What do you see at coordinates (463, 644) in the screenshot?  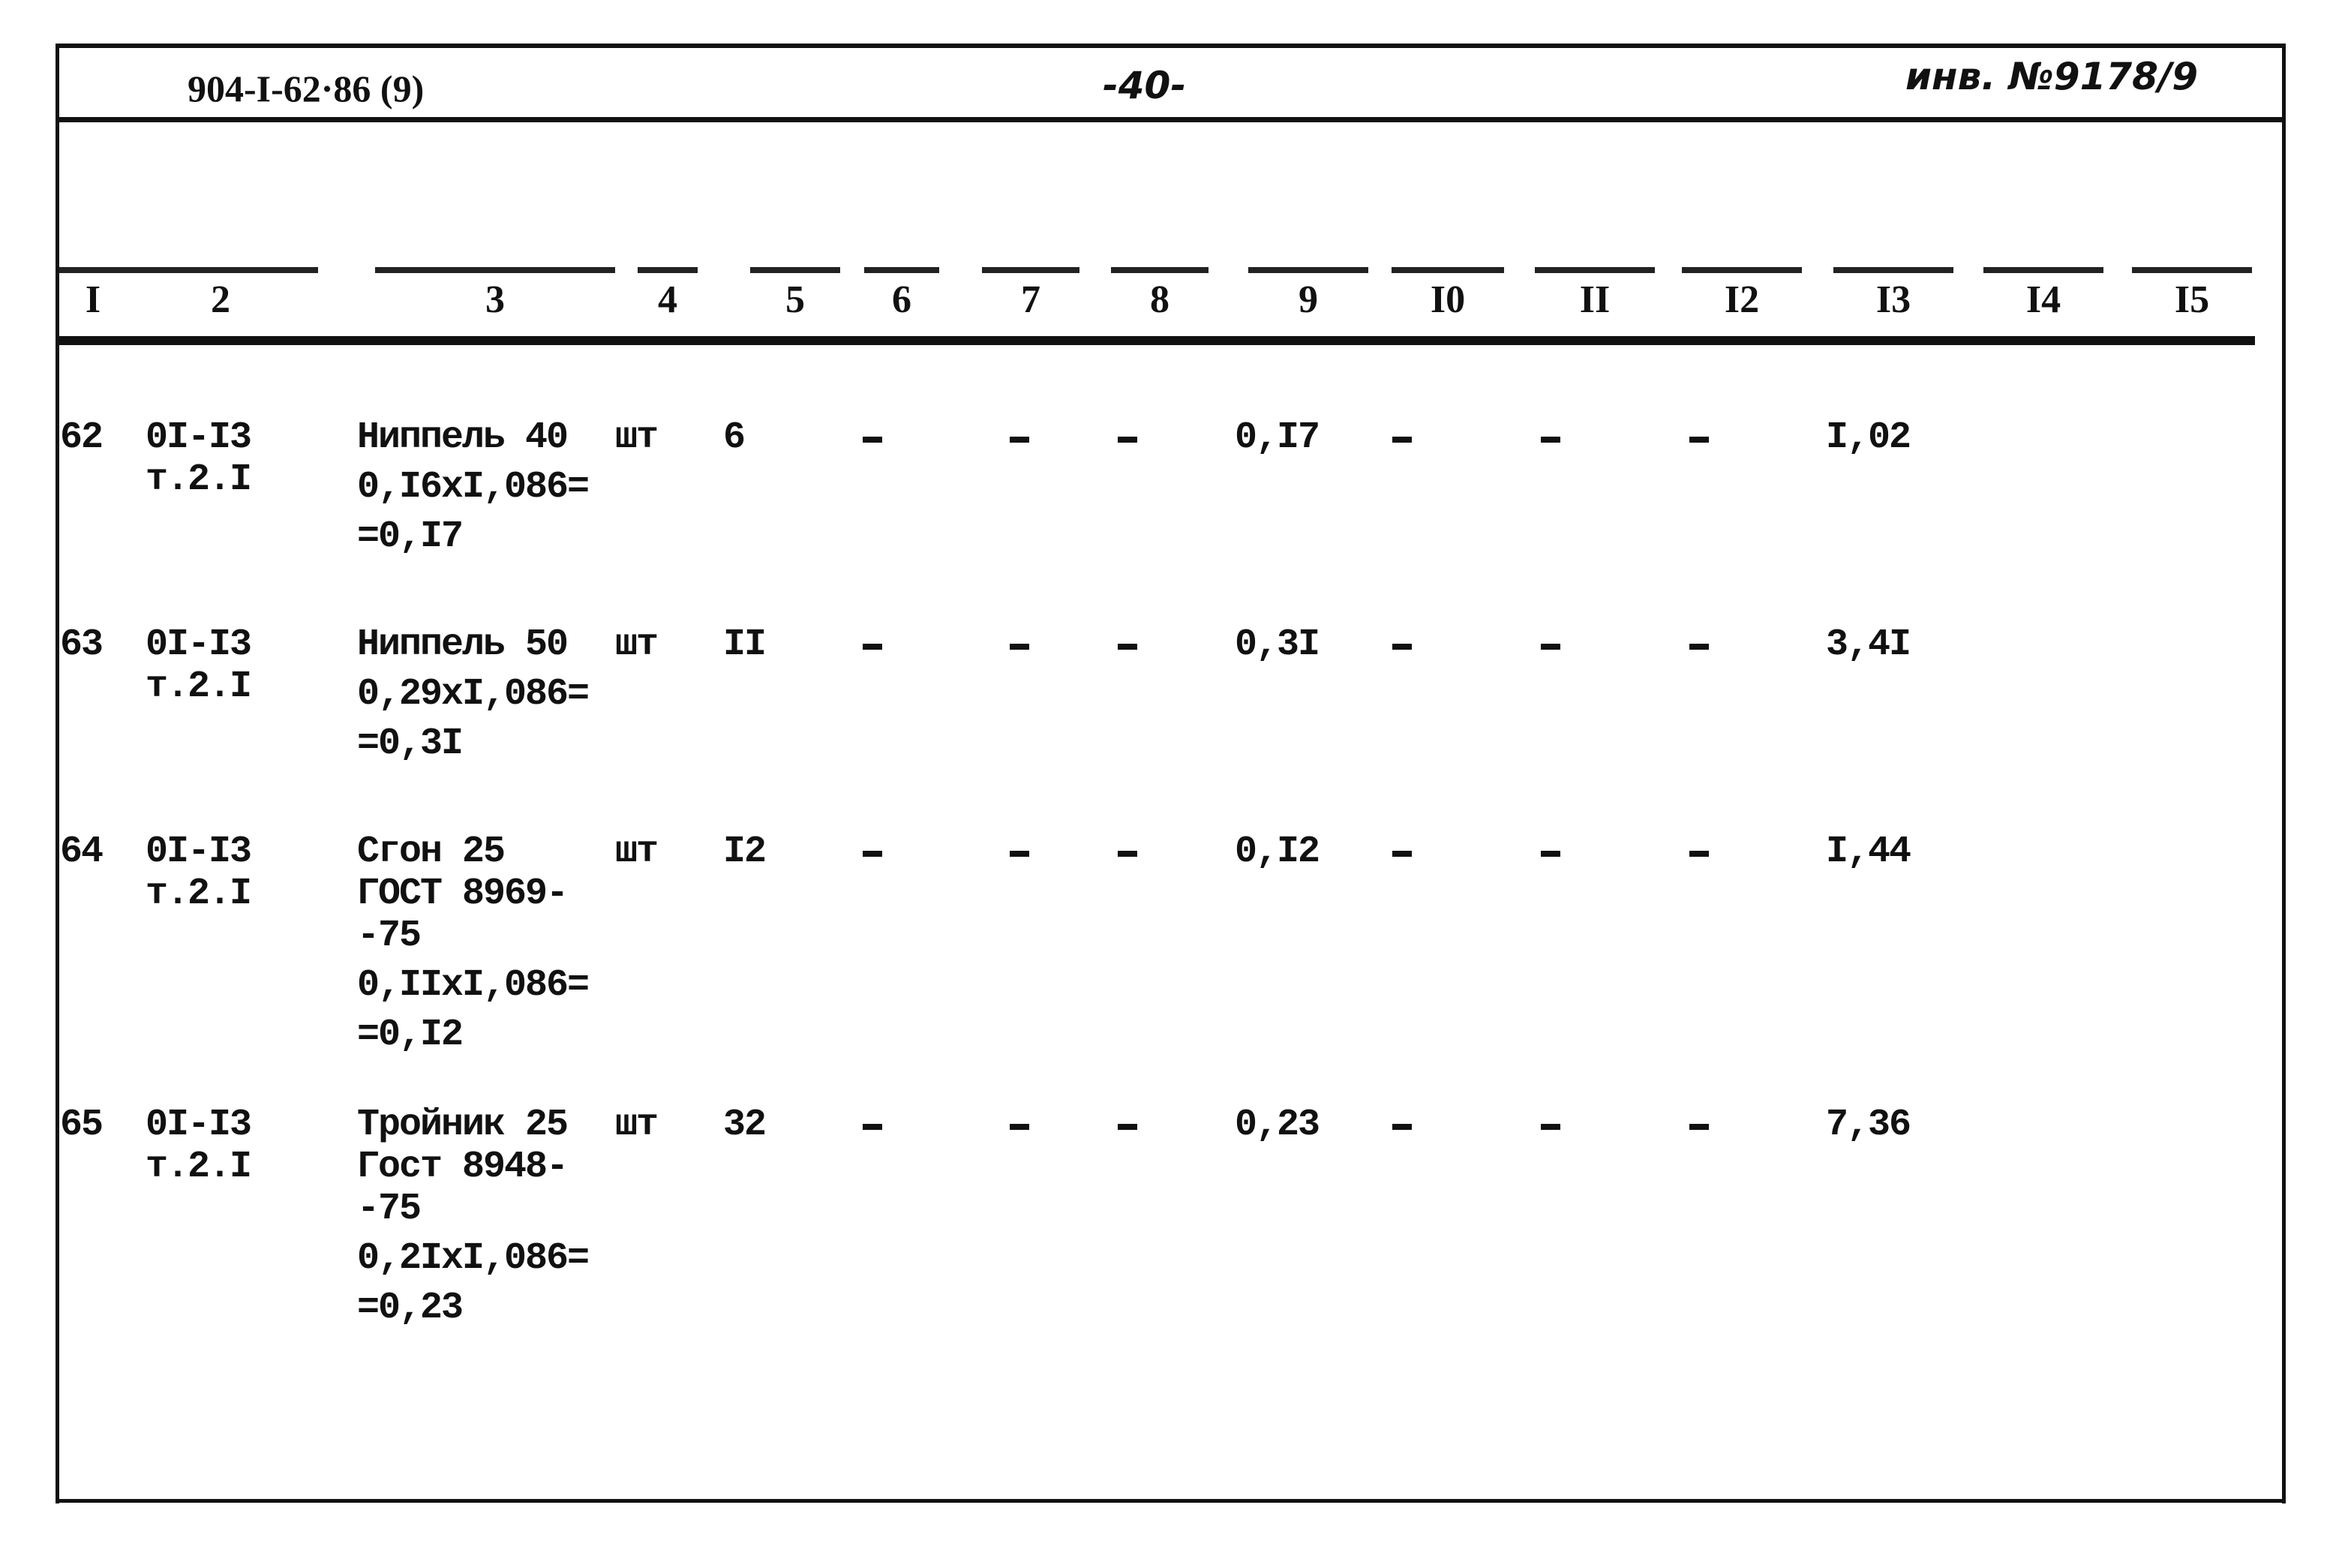 I see `item-name: Ниппель 50` at bounding box center [463, 644].